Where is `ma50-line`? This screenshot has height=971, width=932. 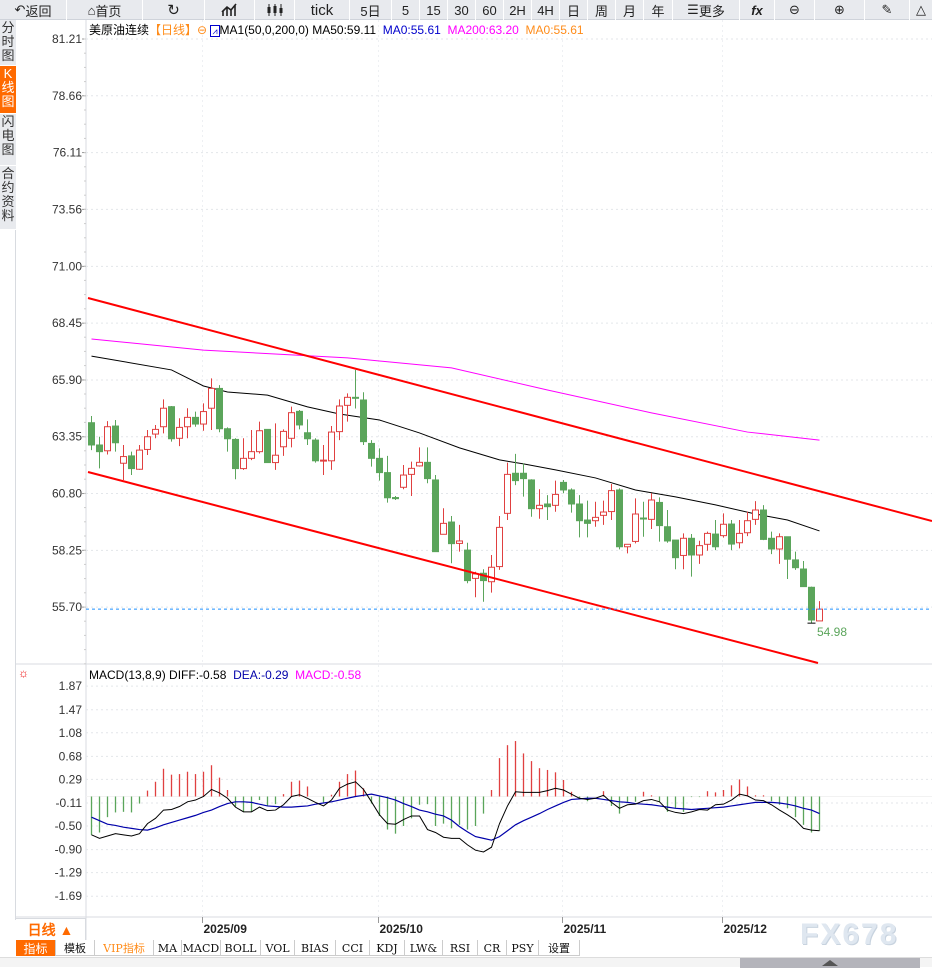 ma50-line is located at coordinates (455, 443).